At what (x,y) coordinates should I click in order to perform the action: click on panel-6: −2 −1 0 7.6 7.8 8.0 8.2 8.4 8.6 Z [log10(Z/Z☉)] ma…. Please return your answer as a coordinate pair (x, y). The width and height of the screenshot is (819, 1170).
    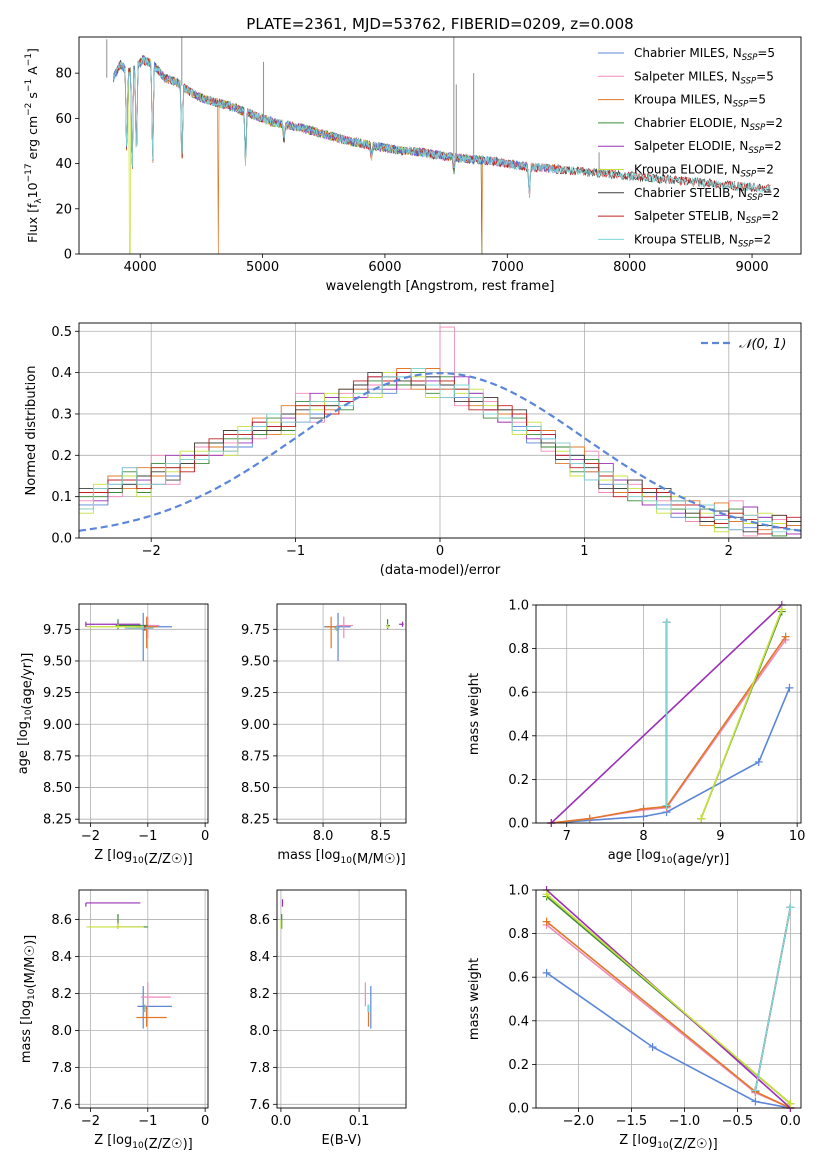
    Looking at the image, I should click on (114, 1020).